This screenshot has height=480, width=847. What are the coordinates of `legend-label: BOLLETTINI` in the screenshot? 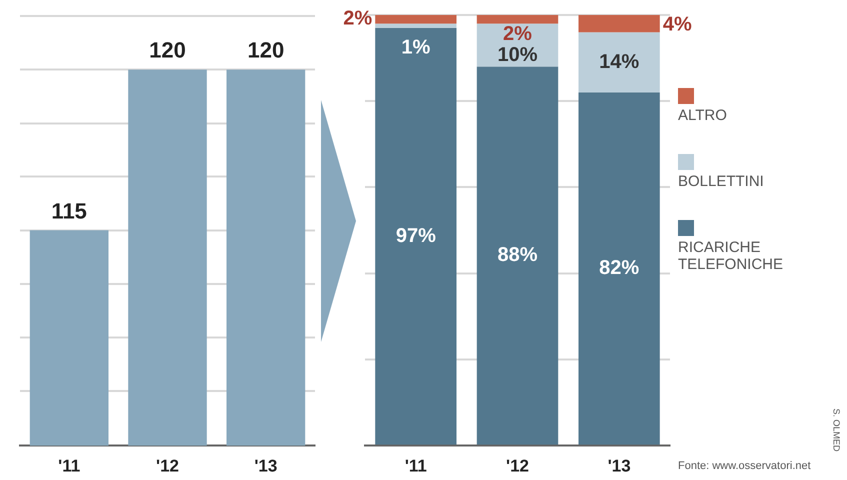 It's located at (721, 181).